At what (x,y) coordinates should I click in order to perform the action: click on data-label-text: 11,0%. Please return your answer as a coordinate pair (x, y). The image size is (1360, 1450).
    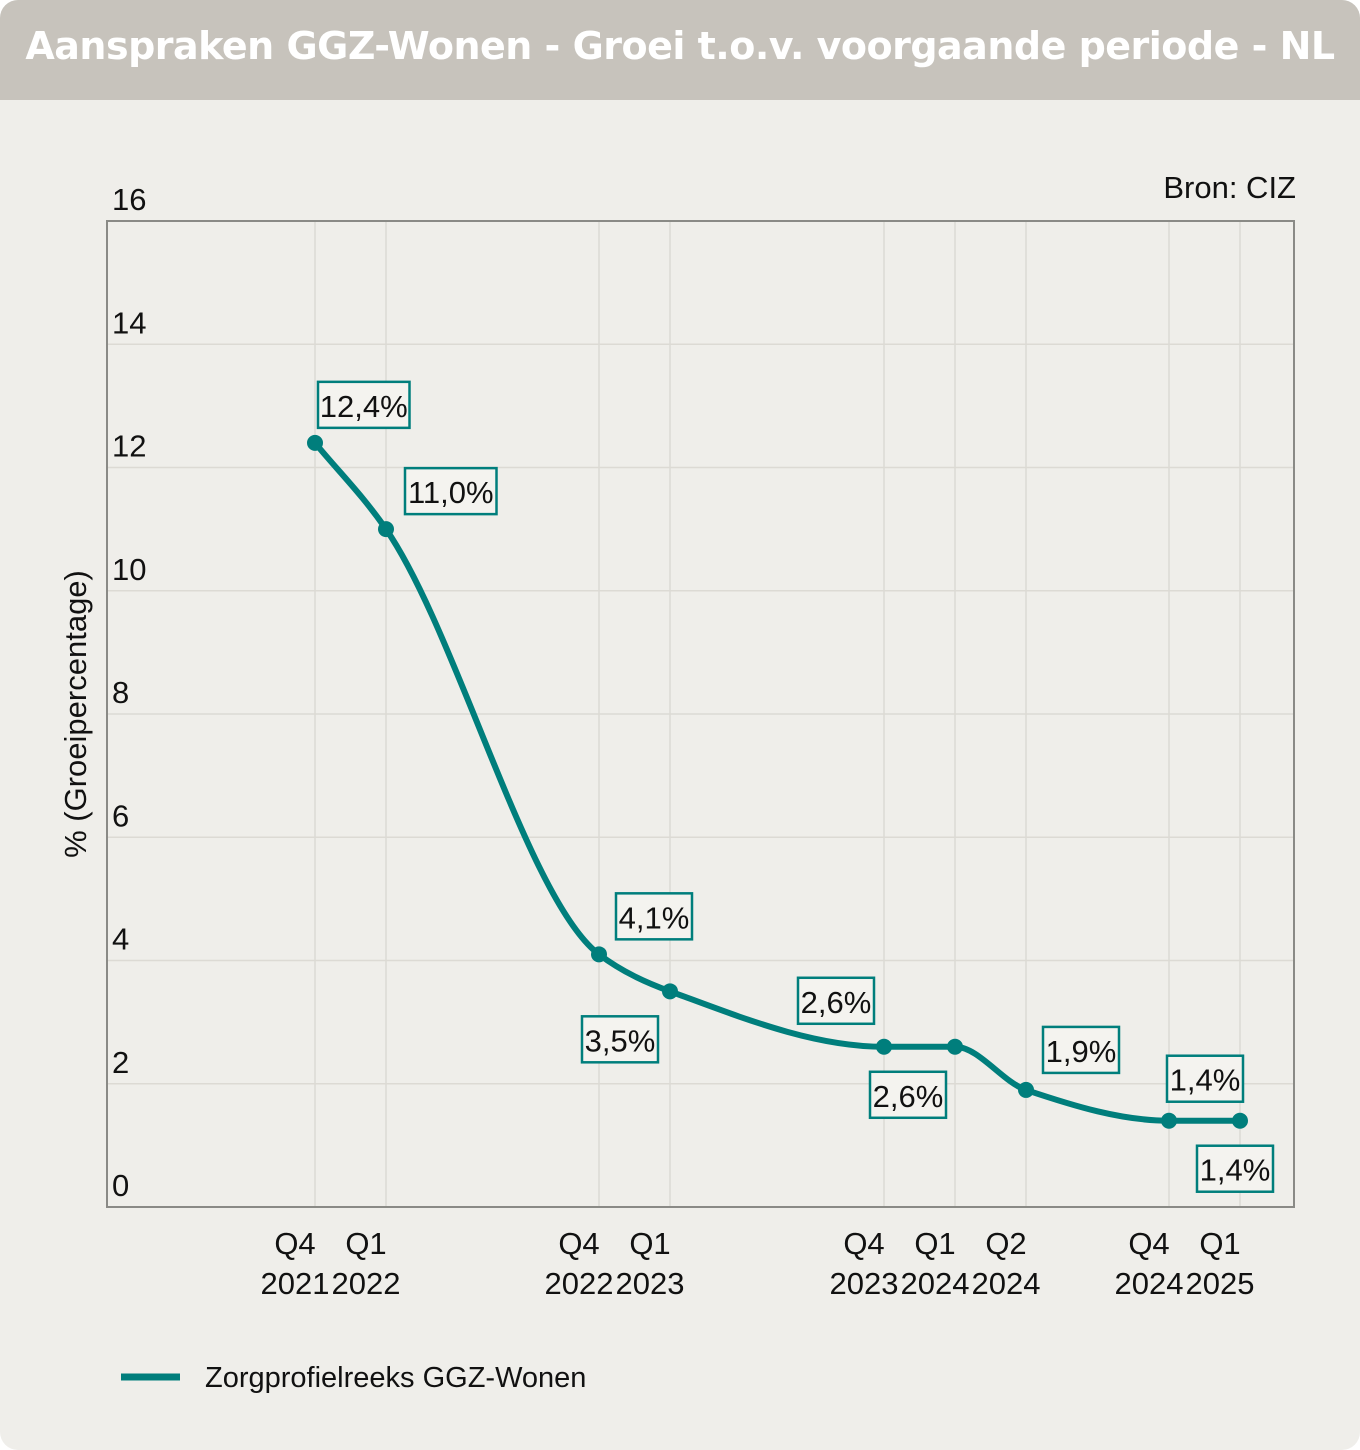
    Looking at the image, I should click on (451, 492).